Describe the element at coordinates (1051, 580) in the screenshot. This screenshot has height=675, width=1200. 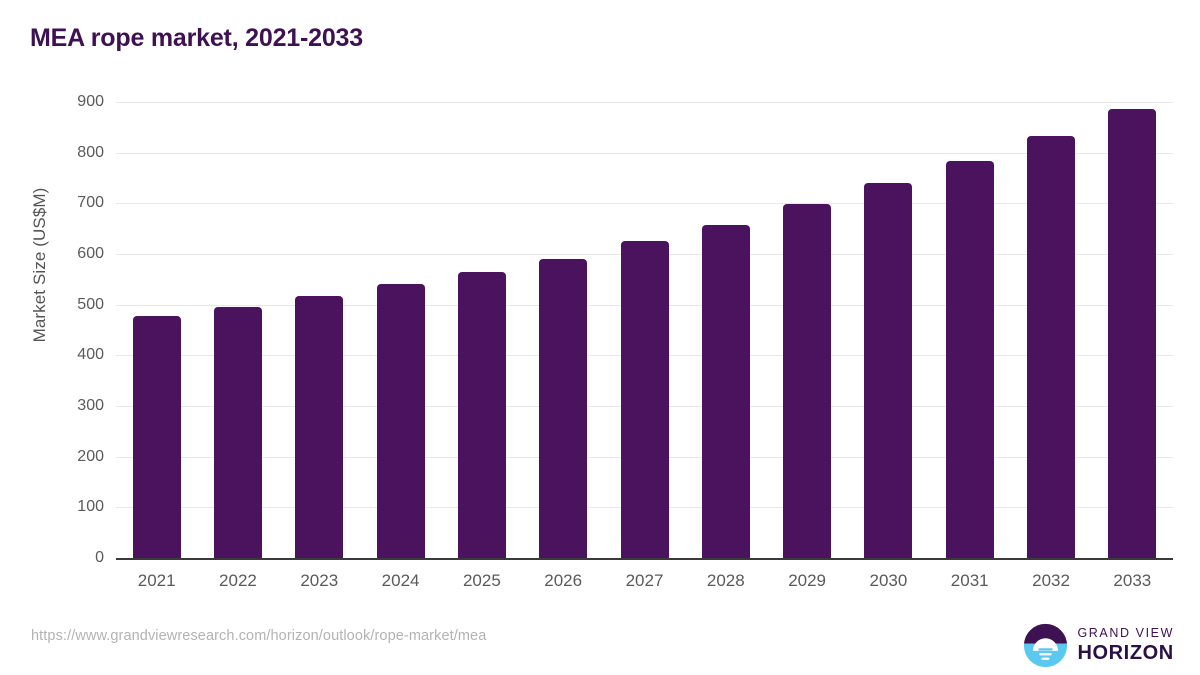
I see `x-axis-tick-label: 2032` at that location.